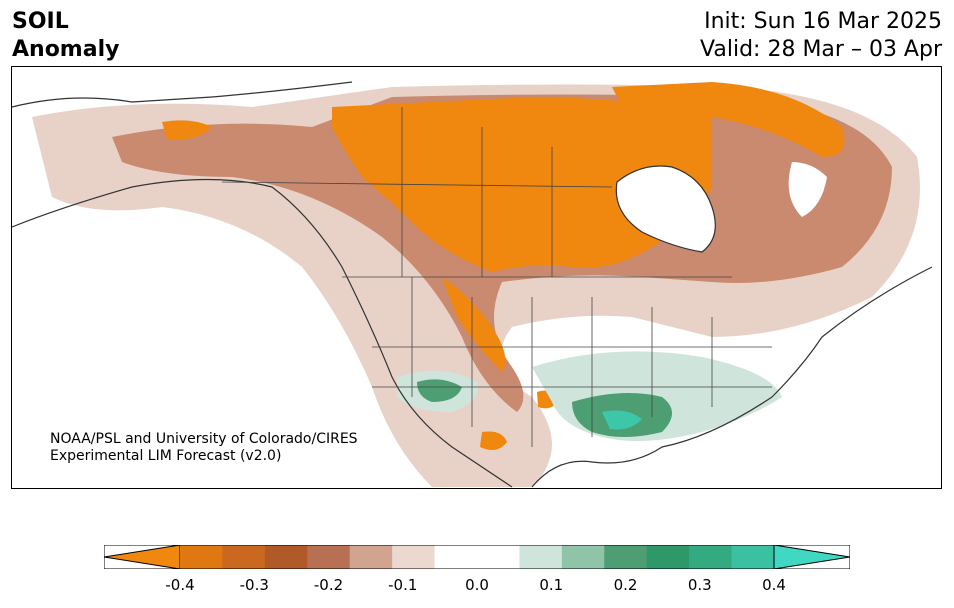  I want to click on colorbar, so click(477, 557).